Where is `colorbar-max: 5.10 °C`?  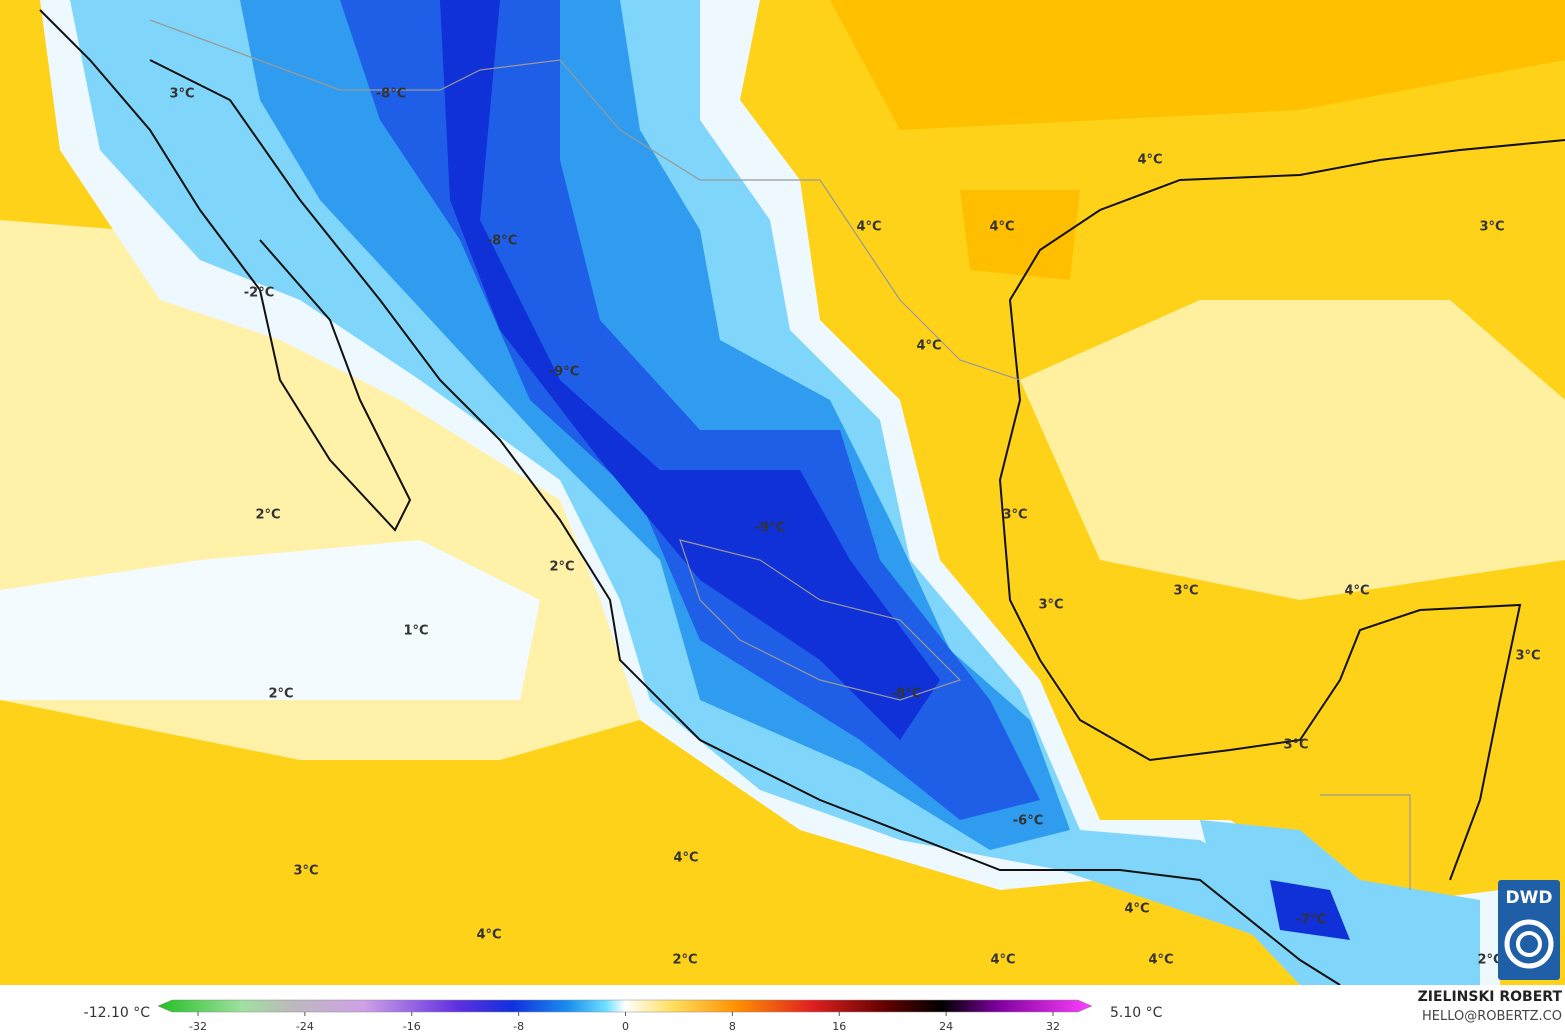 colorbar-max: 5.10 °C is located at coordinates (1136, 1013).